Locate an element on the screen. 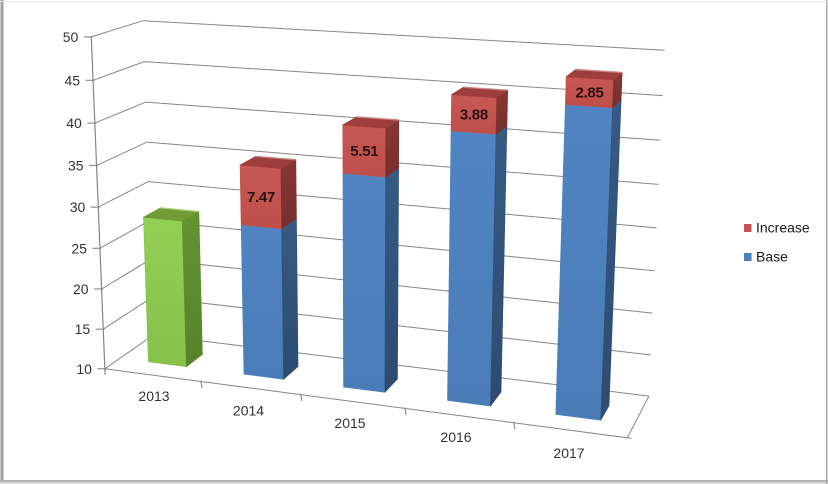 The height and width of the screenshot is (484, 828). svg-text: 40 is located at coordinates (74, 123).